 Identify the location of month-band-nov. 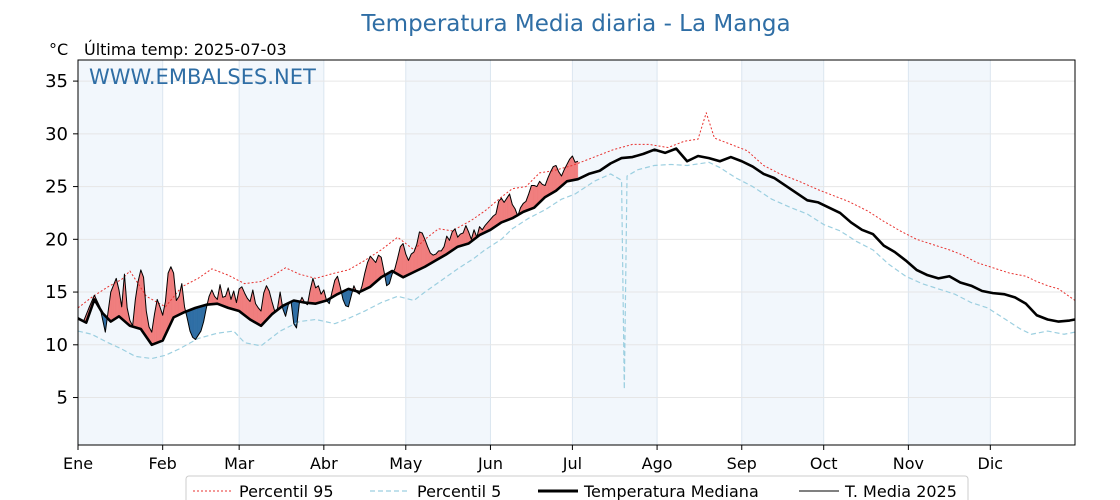
(949, 252).